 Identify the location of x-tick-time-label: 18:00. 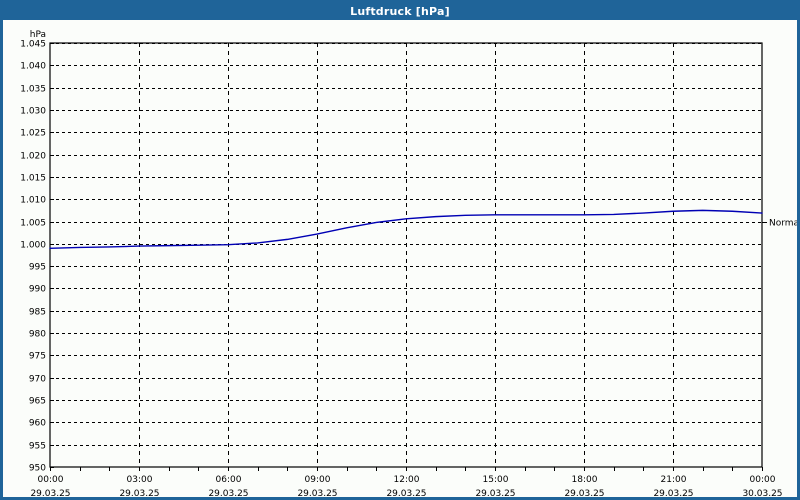
(585, 480).